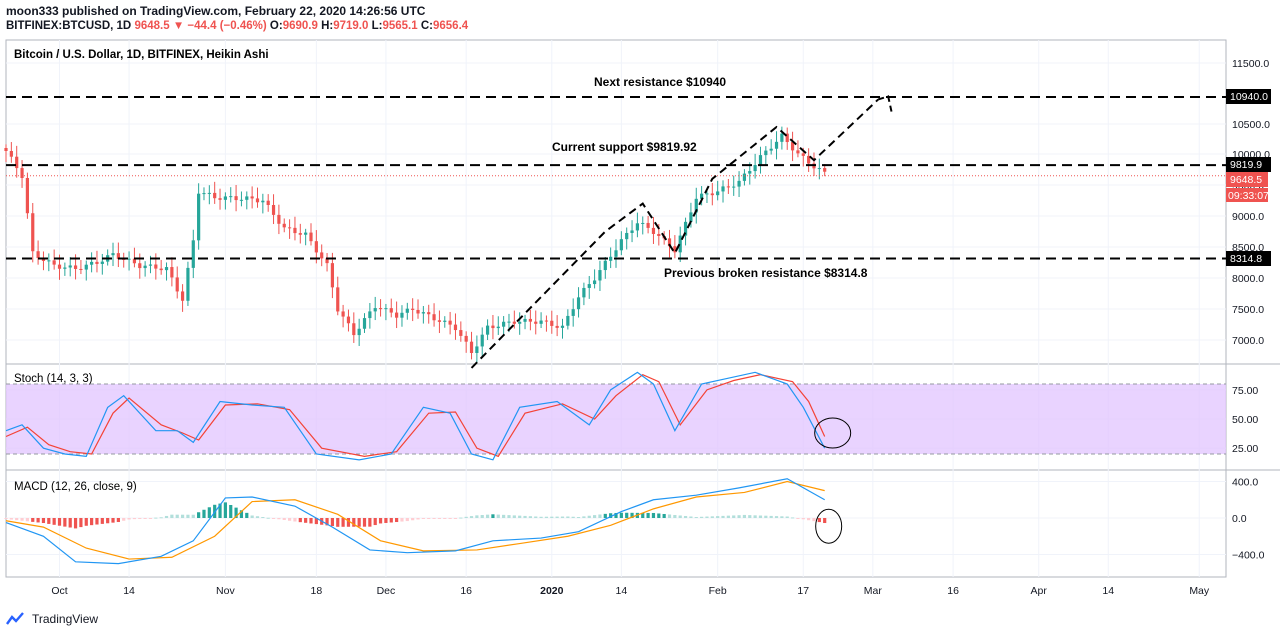  Describe the element at coordinates (300, 26) in the screenshot. I see `open-value: 9690.9` at that location.